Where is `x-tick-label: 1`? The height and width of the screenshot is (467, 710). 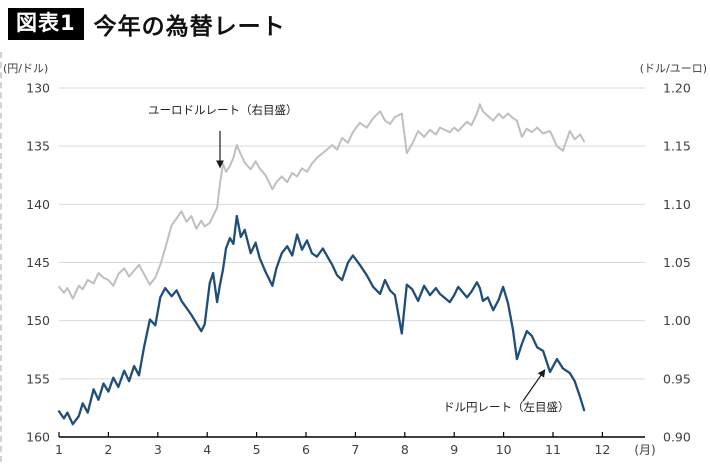 x-tick-label: 1 is located at coordinates (59, 449).